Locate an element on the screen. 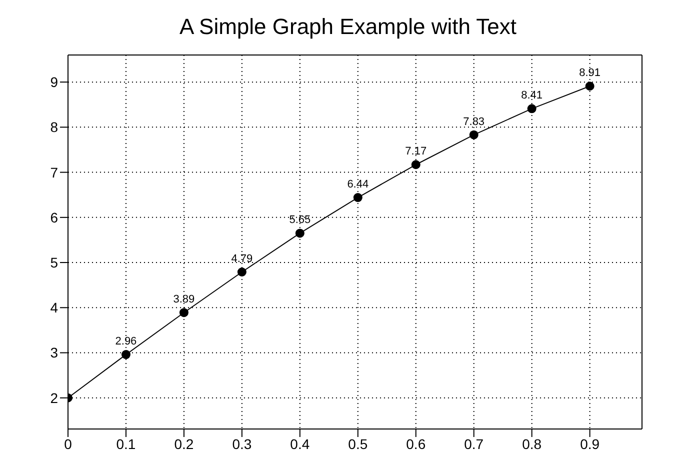  y-tick-label: 8 is located at coordinates (54, 127).